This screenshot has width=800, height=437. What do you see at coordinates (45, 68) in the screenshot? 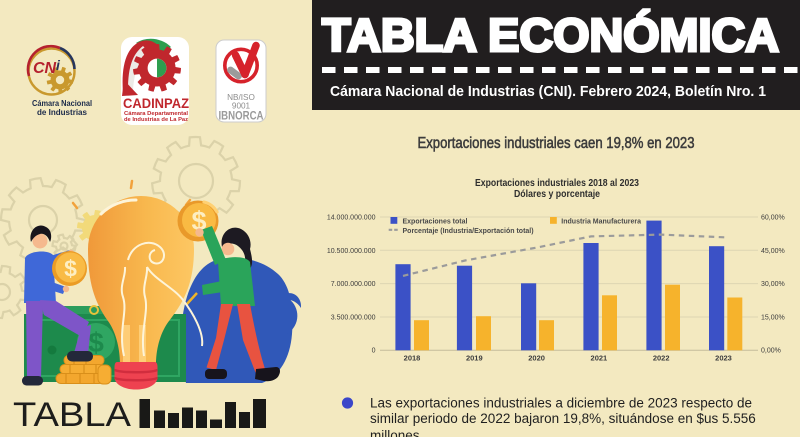
I see `svg-text: CN` at bounding box center [45, 68].